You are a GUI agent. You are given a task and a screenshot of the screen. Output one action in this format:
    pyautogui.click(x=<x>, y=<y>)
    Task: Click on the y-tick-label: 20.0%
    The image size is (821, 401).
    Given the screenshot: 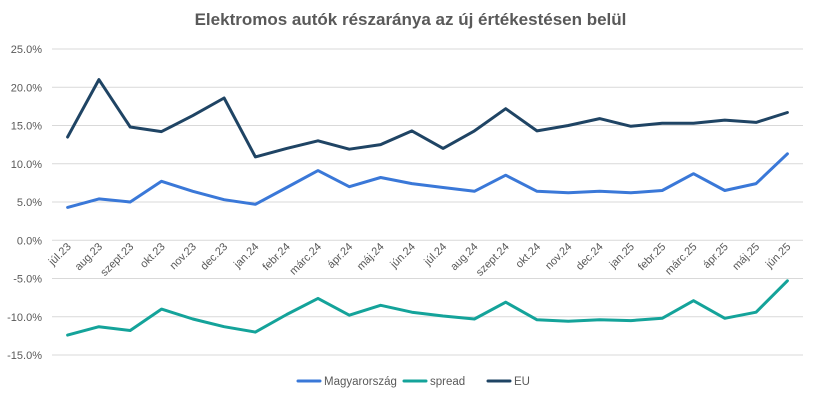 What is the action you would take?
    pyautogui.click(x=26, y=88)
    